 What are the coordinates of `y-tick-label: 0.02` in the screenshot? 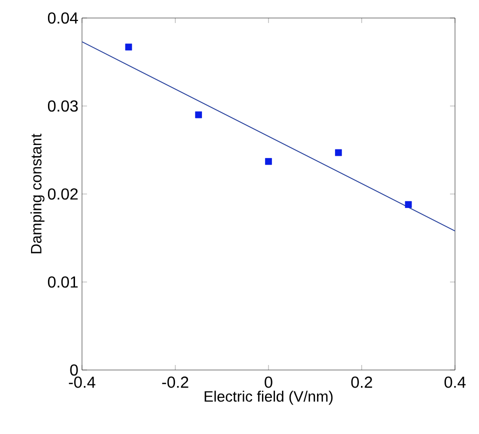 It's located at (63, 194).